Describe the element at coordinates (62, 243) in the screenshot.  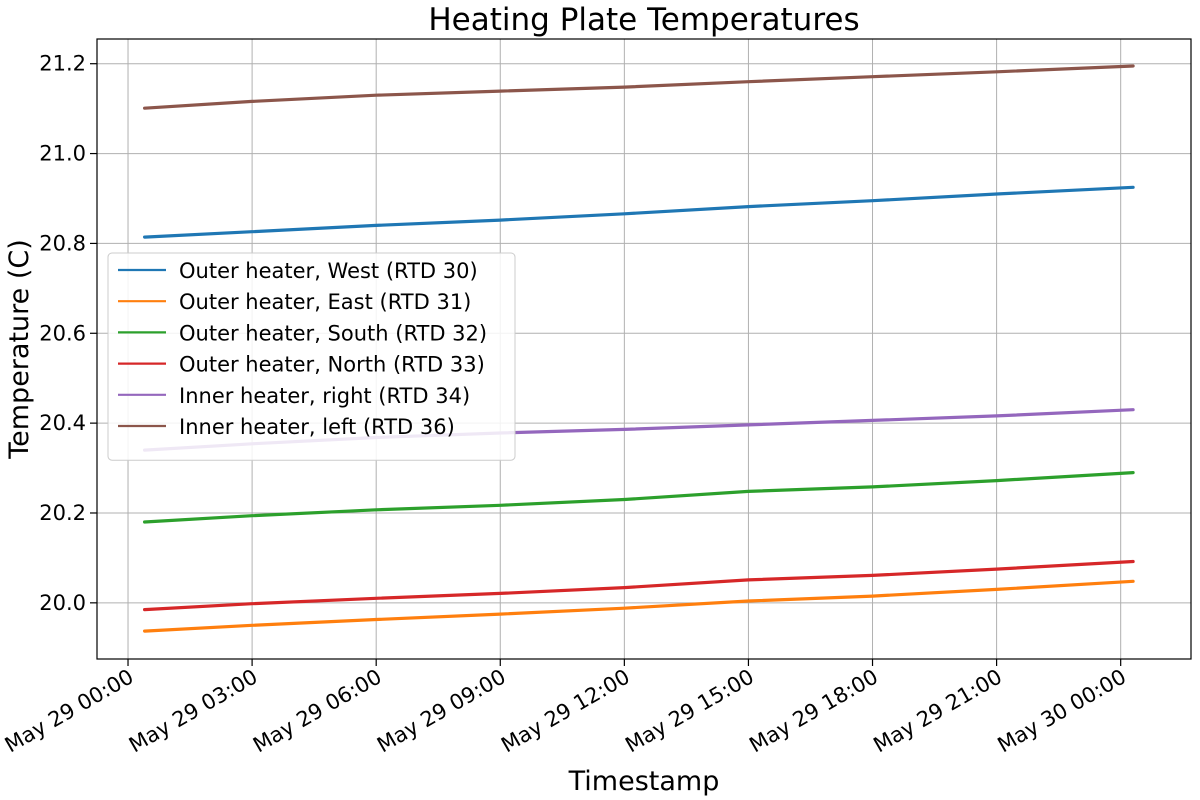
I see `y-tick-label: 20.8` at that location.